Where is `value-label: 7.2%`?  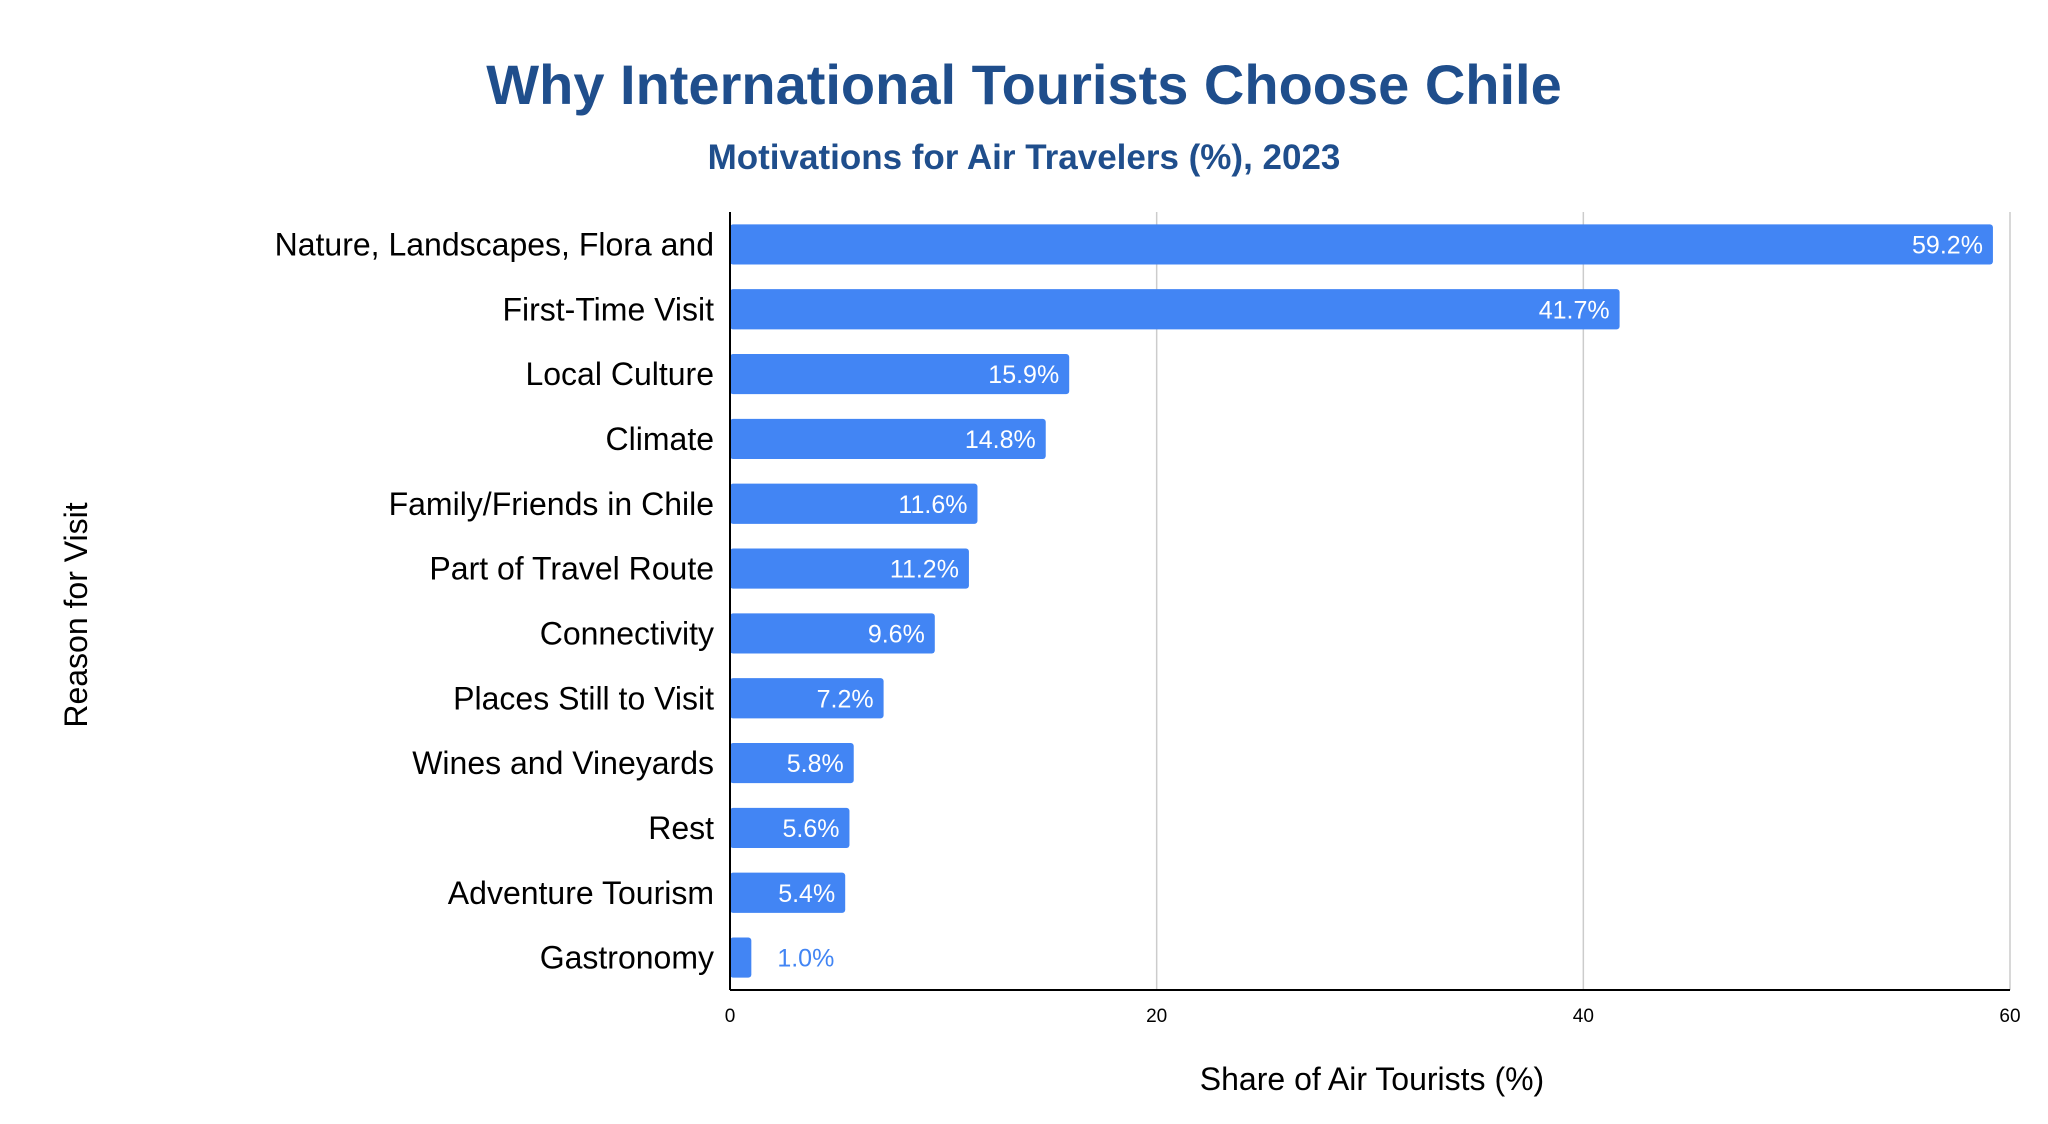
value-label: 7.2% is located at coordinates (845, 699).